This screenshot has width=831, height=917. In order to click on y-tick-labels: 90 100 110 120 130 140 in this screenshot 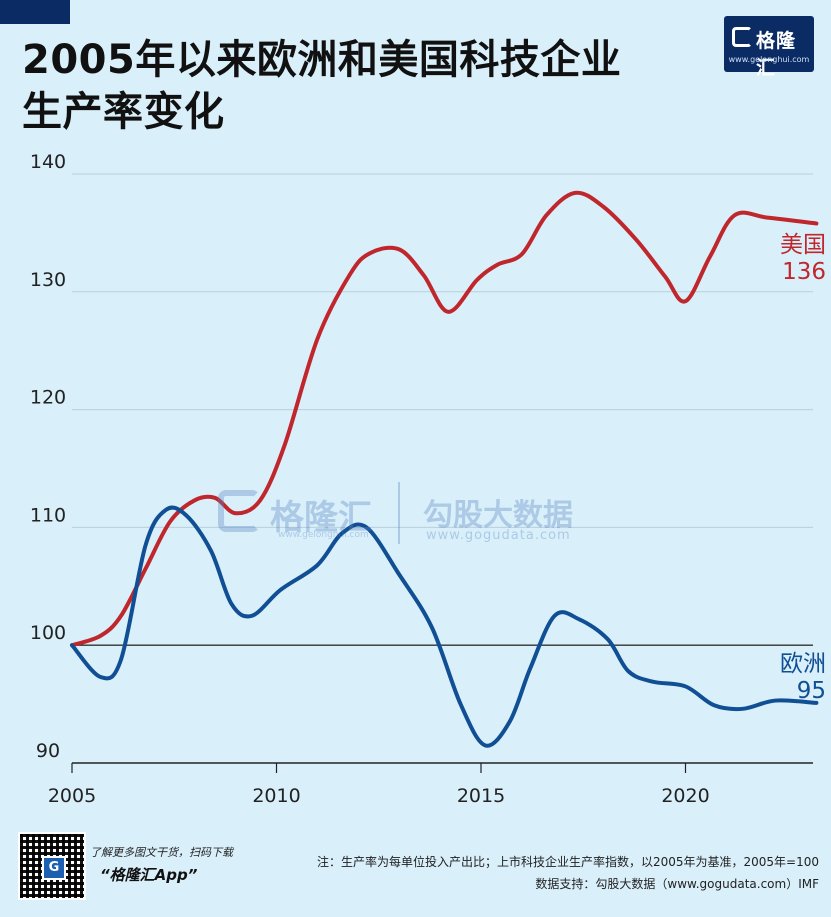, I will do `click(48, 456)`.